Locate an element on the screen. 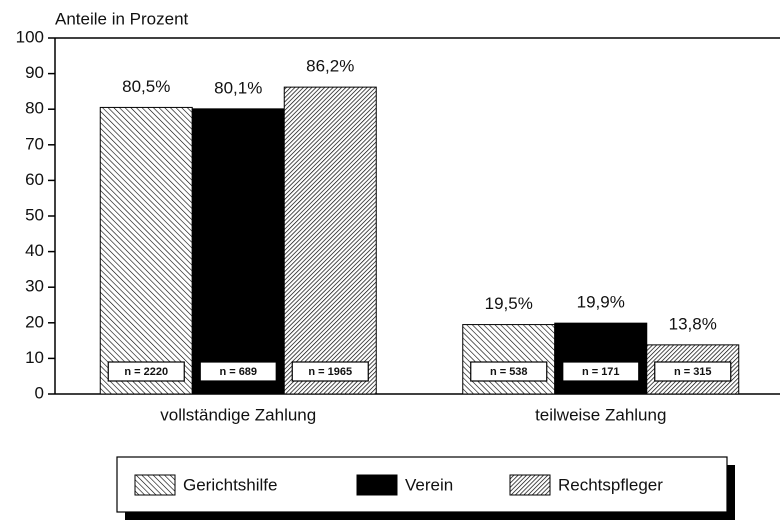  n-label: n = 1965 is located at coordinates (330, 372).